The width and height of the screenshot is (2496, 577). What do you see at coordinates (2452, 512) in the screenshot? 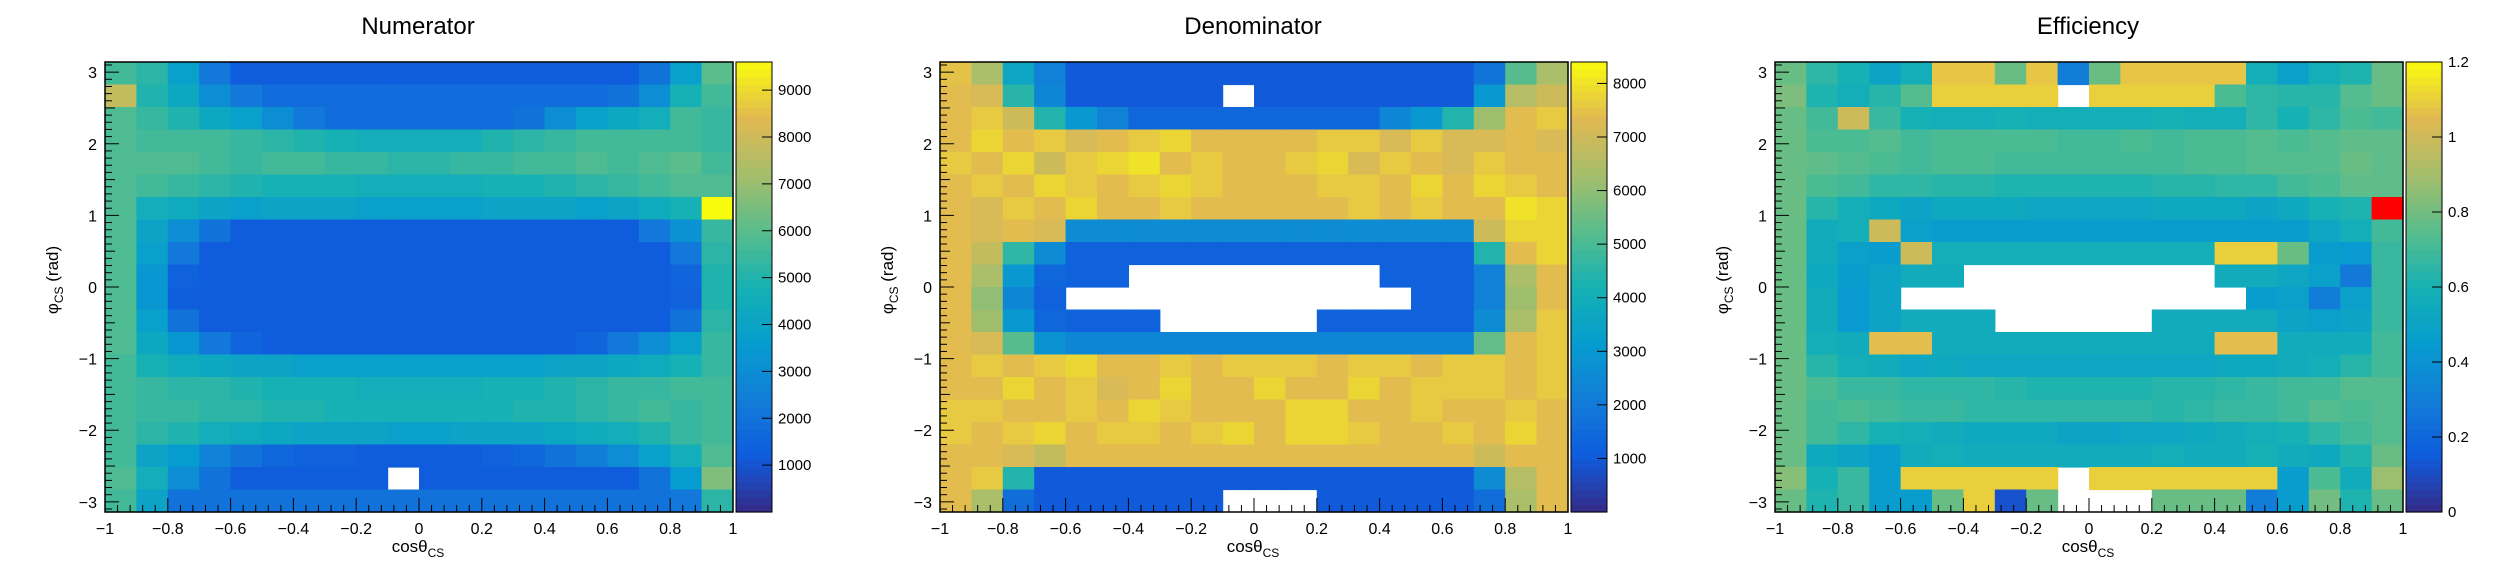
I see `palette-tick-label: 0` at bounding box center [2452, 512].